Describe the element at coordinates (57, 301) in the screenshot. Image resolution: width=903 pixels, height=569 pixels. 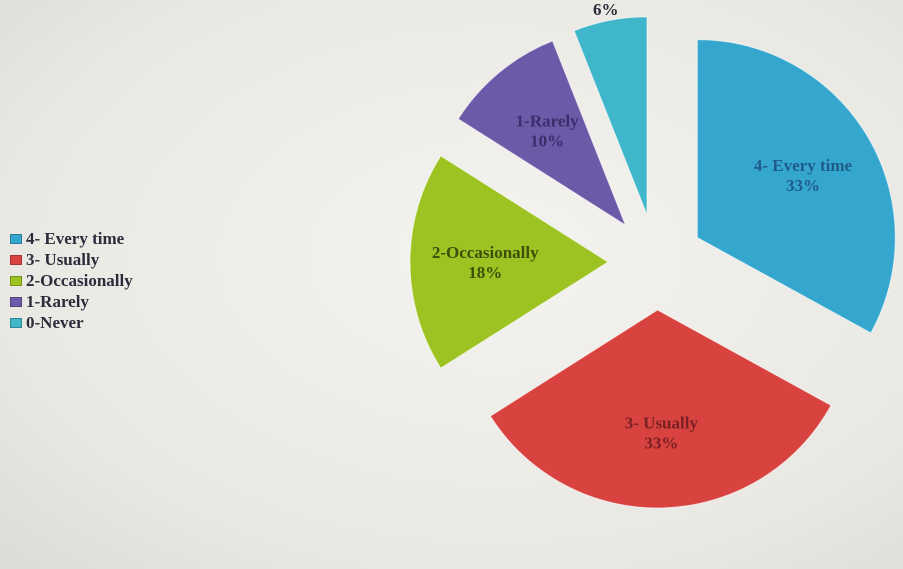
I see `legend-label: 1-Rarely` at that location.